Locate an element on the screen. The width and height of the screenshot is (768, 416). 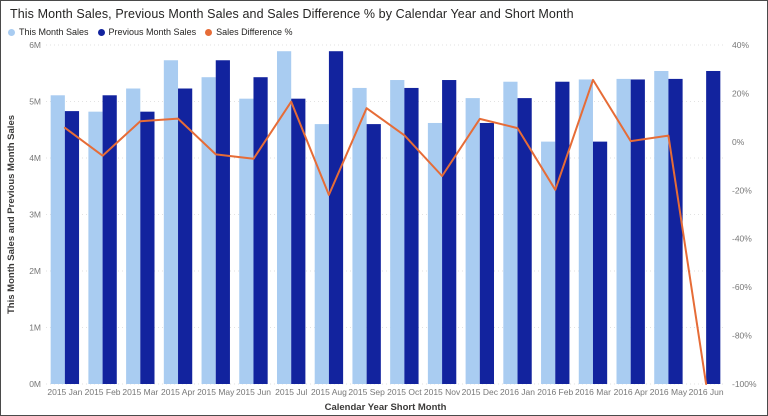
legend-item-this-month-sales: This Month Sales is located at coordinates (48, 32).